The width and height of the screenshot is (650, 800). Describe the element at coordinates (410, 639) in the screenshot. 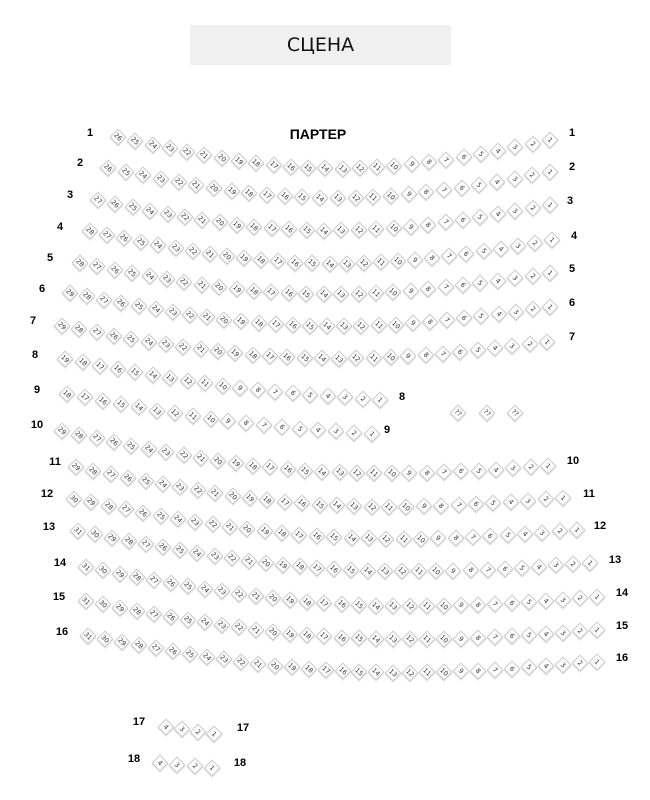

I see `seat: 12` at that location.